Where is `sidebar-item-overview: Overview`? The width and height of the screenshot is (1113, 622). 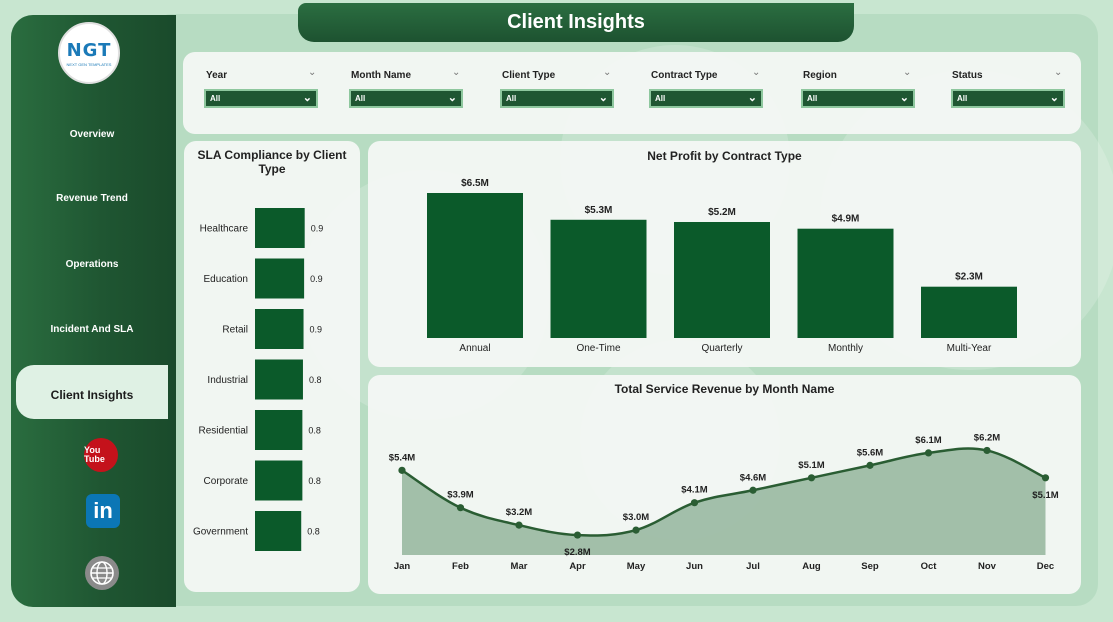 sidebar-item-overview: Overview is located at coordinates (92, 134).